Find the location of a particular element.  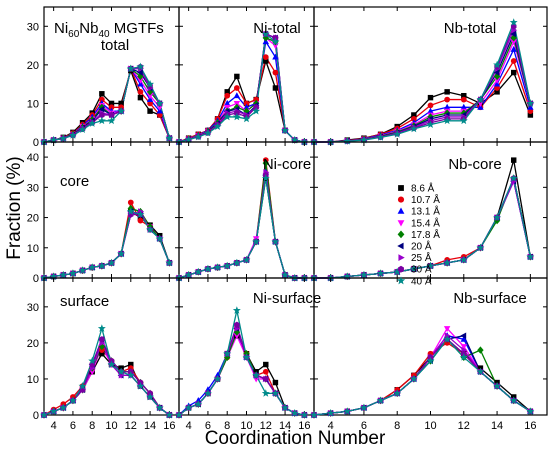

panel-title: core is located at coordinates (74, 181).